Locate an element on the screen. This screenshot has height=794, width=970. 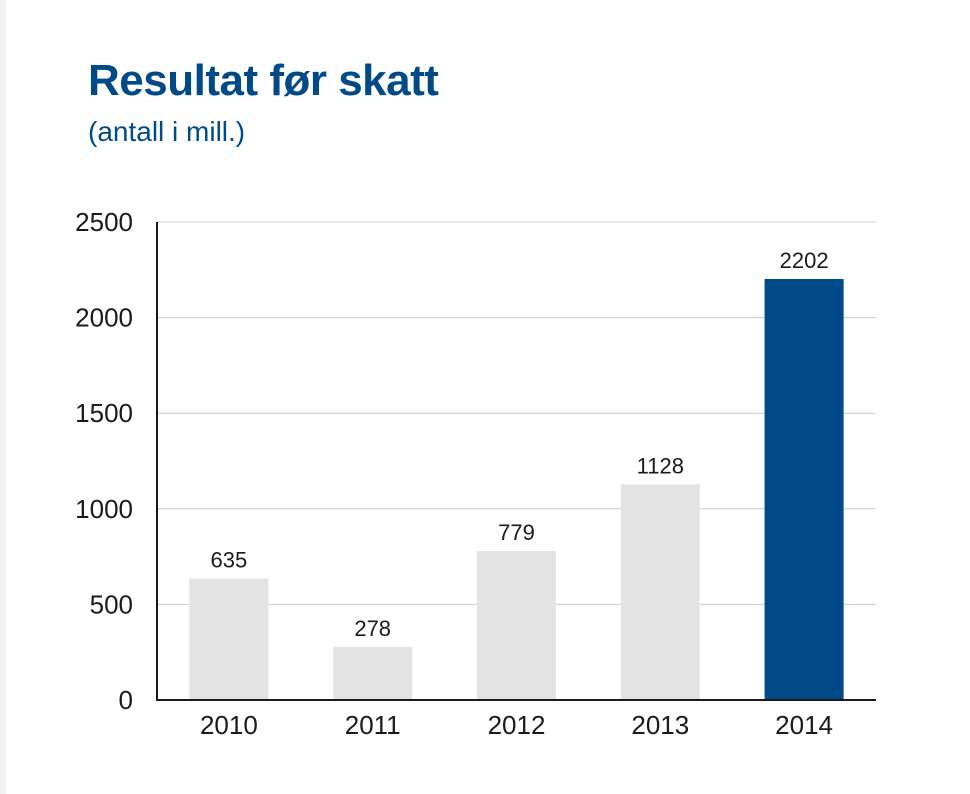
left-border is located at coordinates (3, 397).